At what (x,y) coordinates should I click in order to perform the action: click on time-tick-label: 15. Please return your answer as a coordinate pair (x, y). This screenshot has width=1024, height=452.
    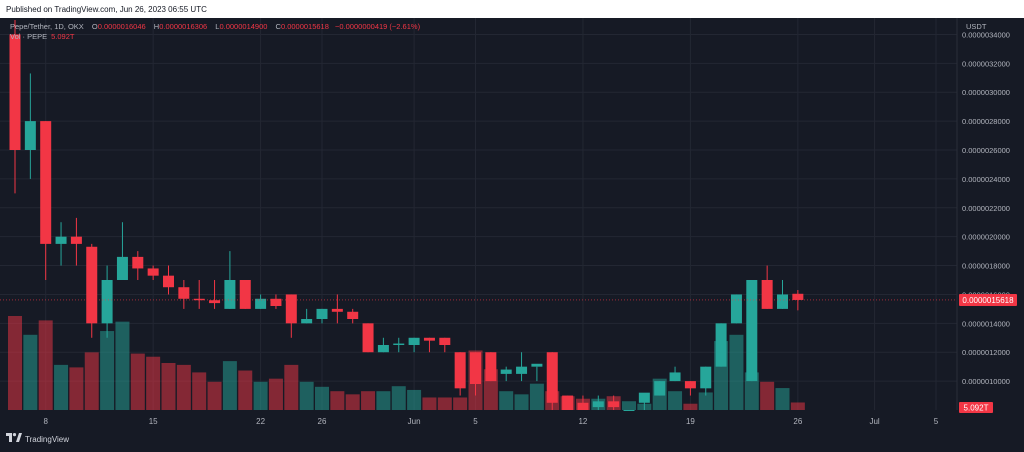
    Looking at the image, I should click on (153, 421).